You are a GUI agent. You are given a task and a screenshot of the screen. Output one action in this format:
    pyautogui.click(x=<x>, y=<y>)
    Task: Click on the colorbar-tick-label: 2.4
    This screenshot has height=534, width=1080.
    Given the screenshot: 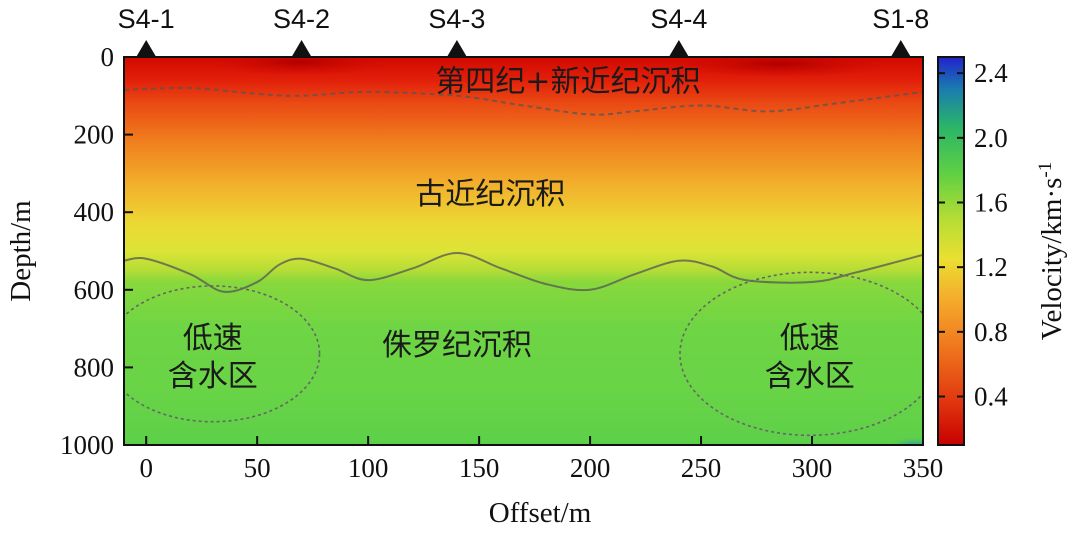 What is the action you would take?
    pyautogui.click(x=991, y=73)
    